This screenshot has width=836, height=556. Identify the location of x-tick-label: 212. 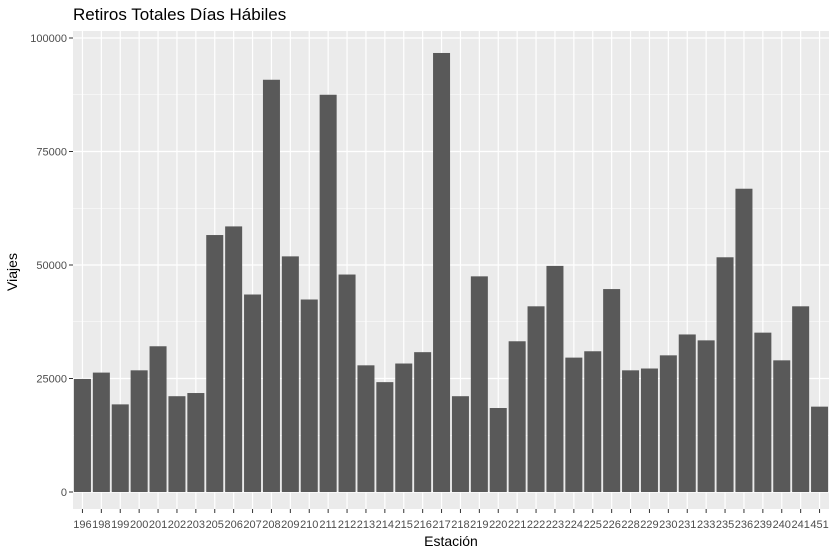
(347, 525).